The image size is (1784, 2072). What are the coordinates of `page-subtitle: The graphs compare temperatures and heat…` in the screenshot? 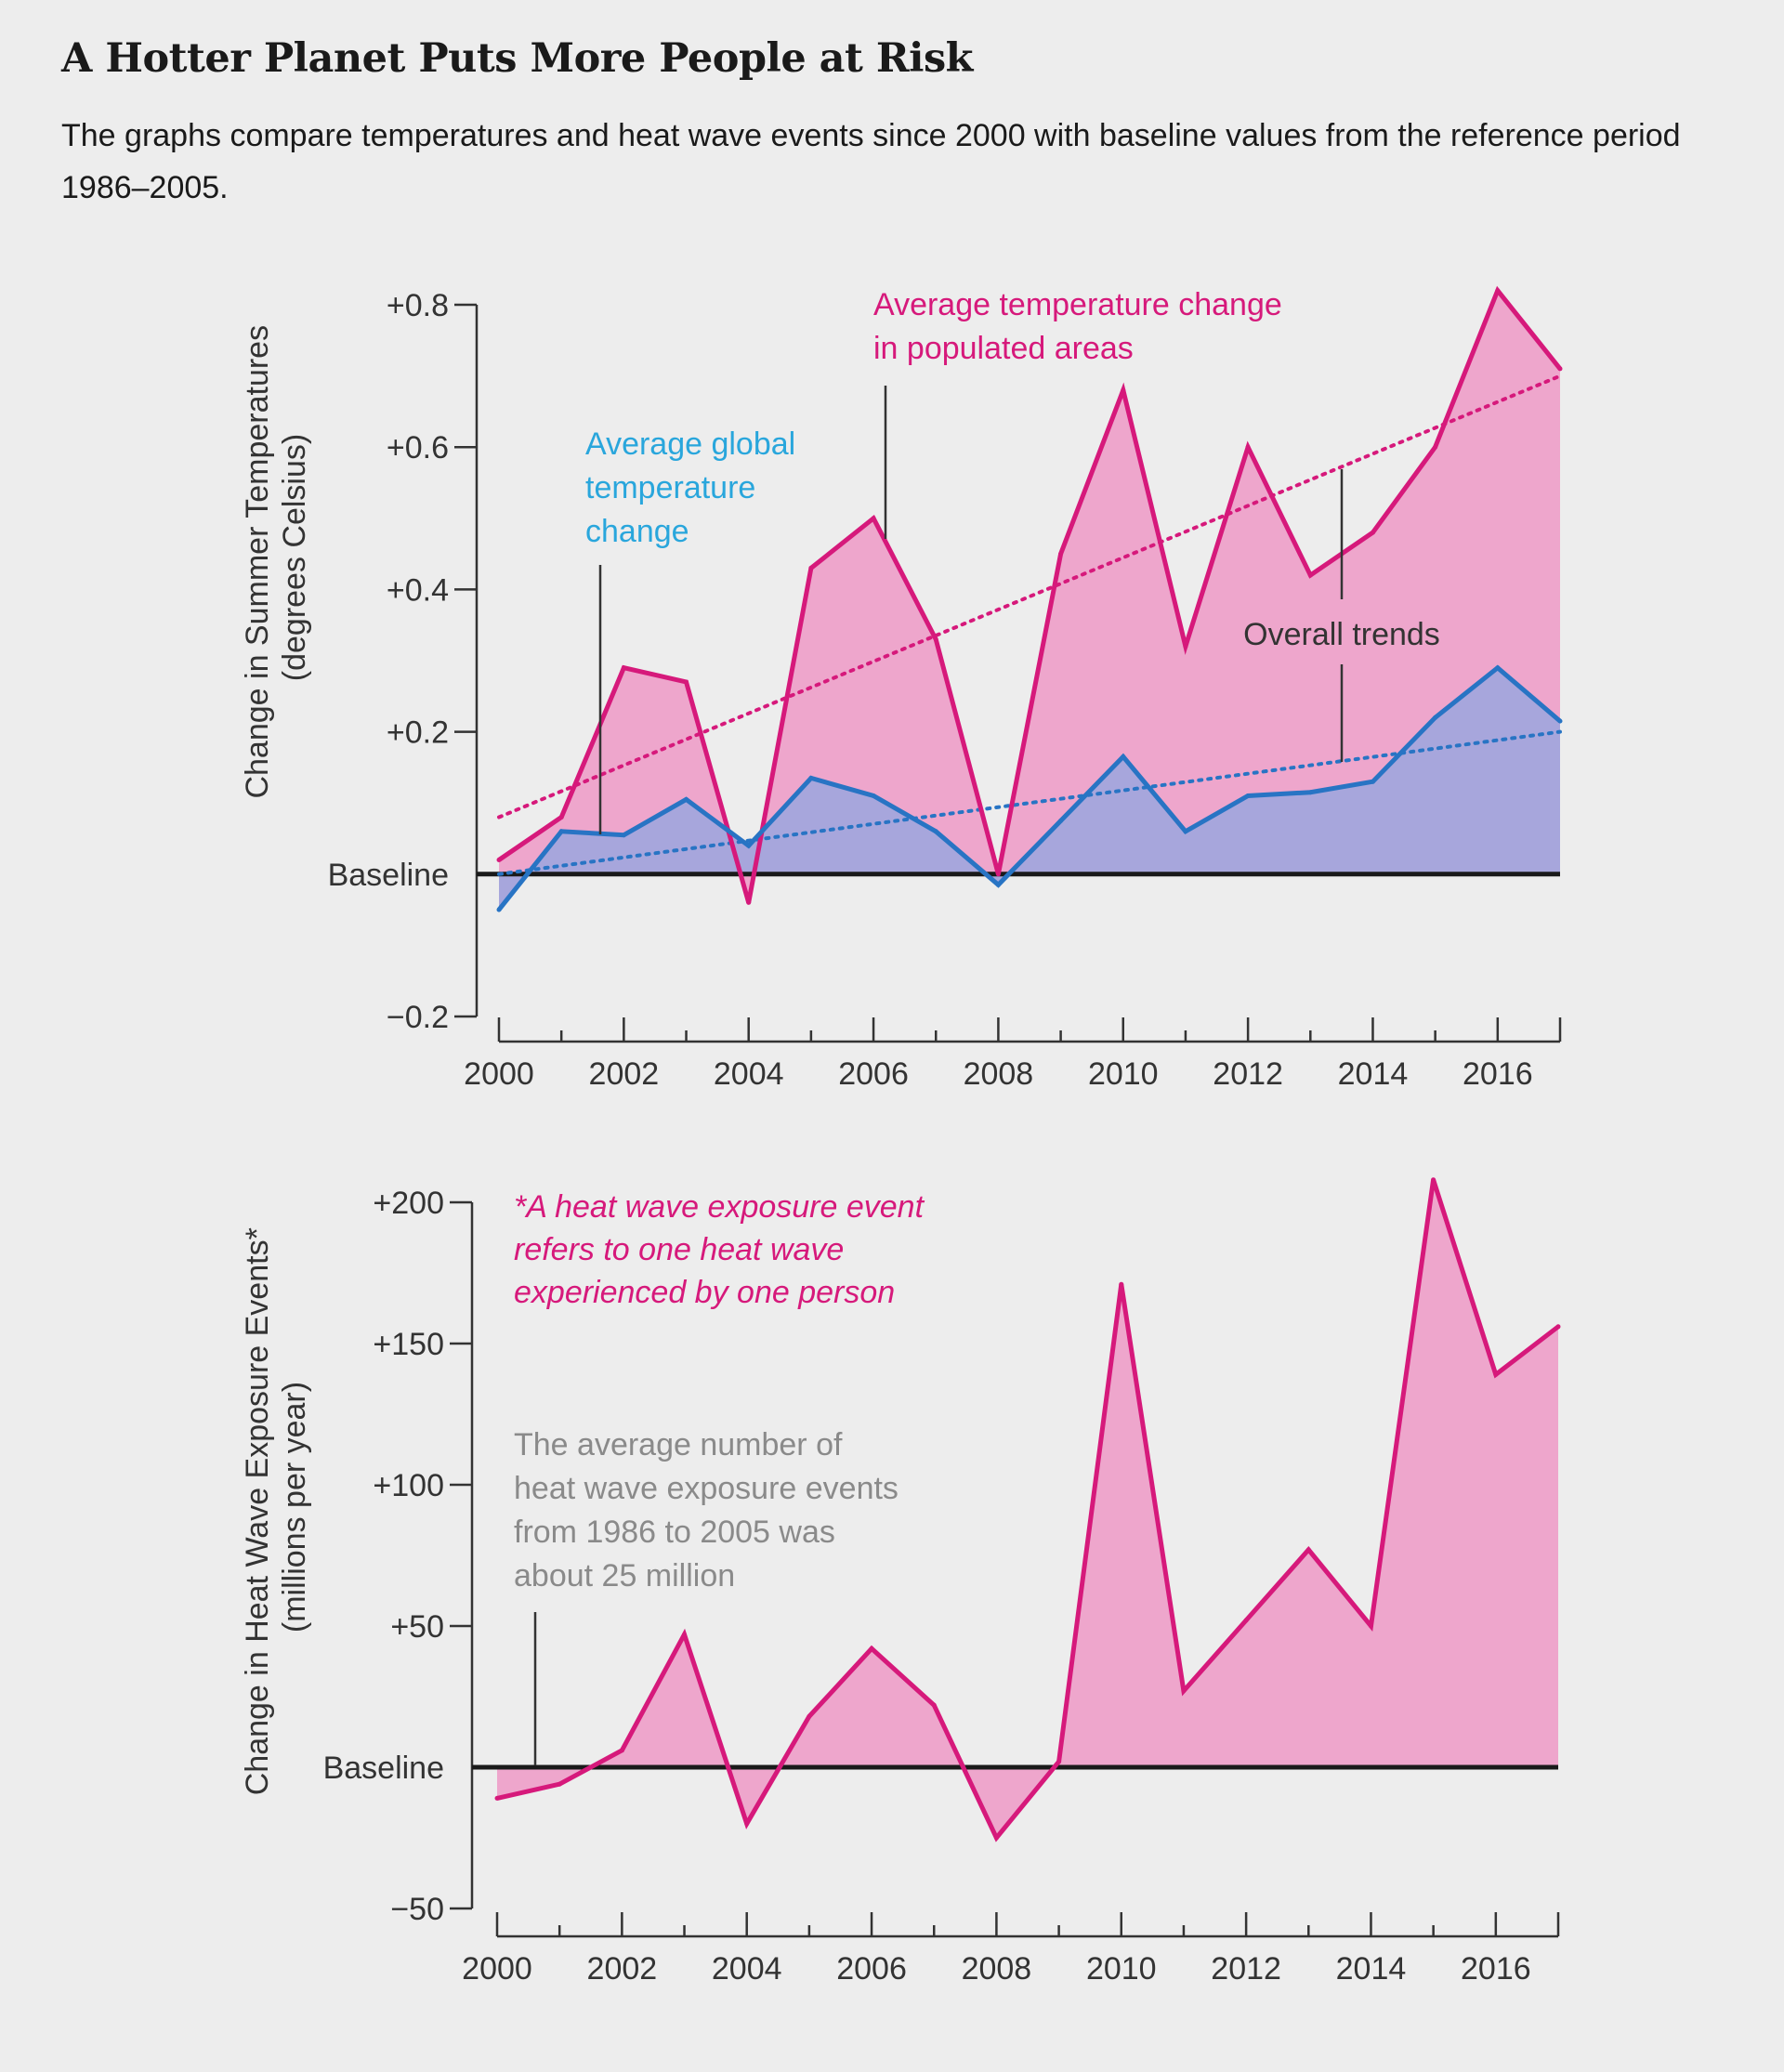 It's located at (871, 161).